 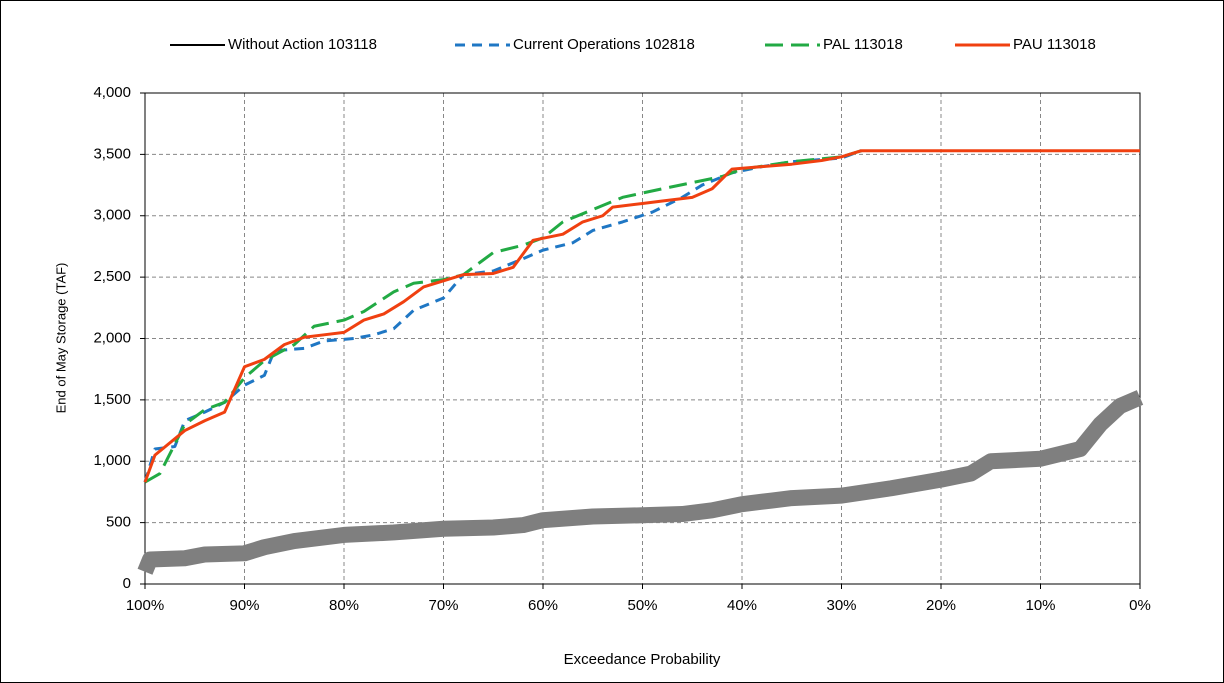 I want to click on legend-label: Without Action 103118, so click(x=302, y=44).